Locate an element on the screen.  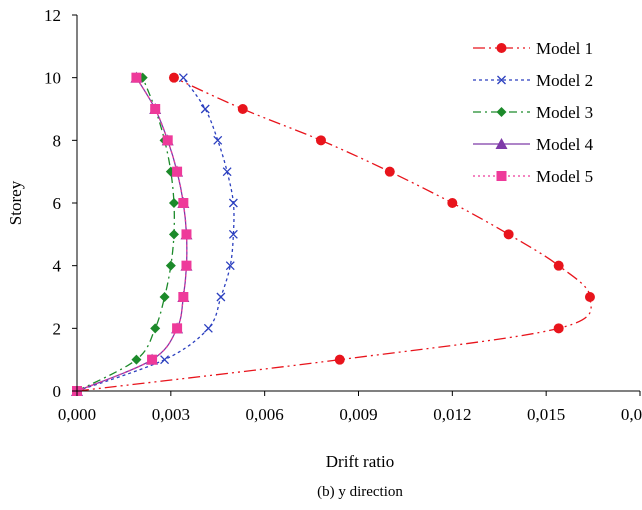
y-tick-label: 6 is located at coordinates (57, 203).